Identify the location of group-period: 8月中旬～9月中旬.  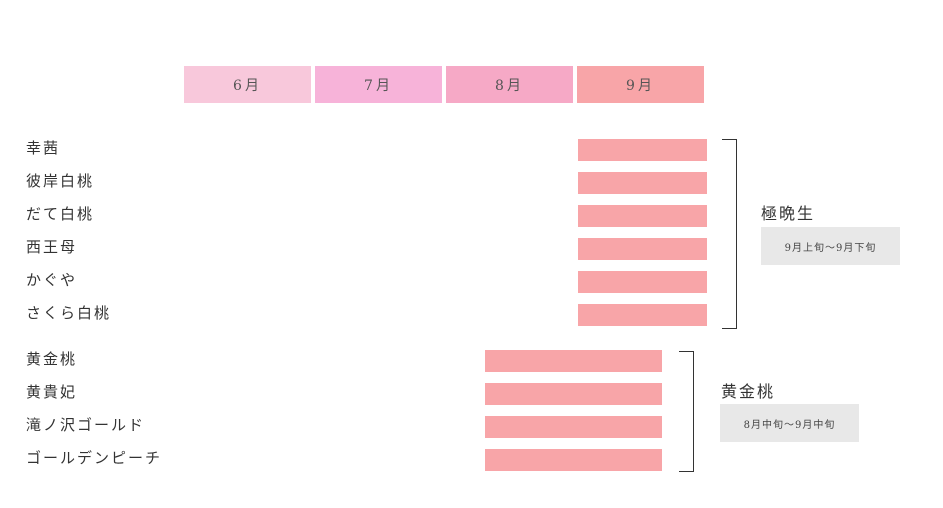
(789, 423).